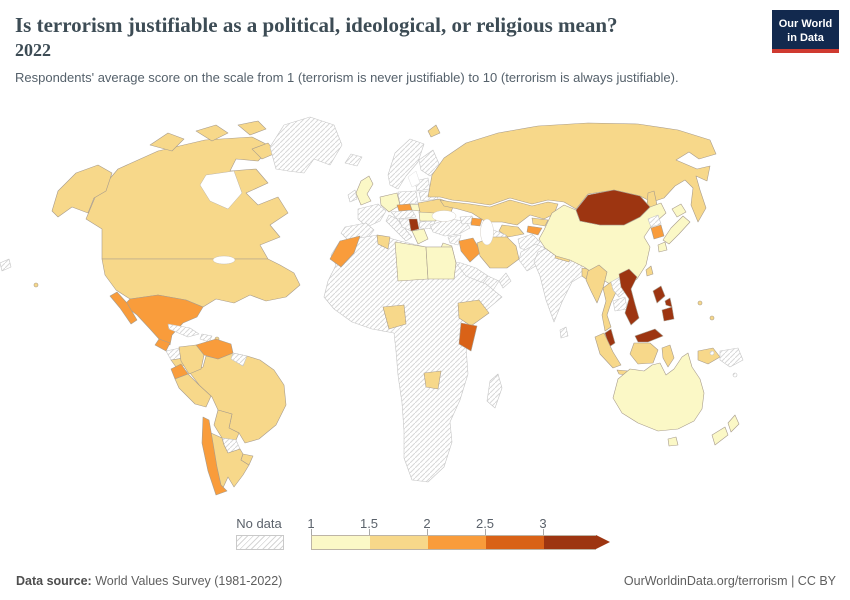  Describe the element at coordinates (487, 232) in the screenshot. I see `caspian-sea-water` at that location.